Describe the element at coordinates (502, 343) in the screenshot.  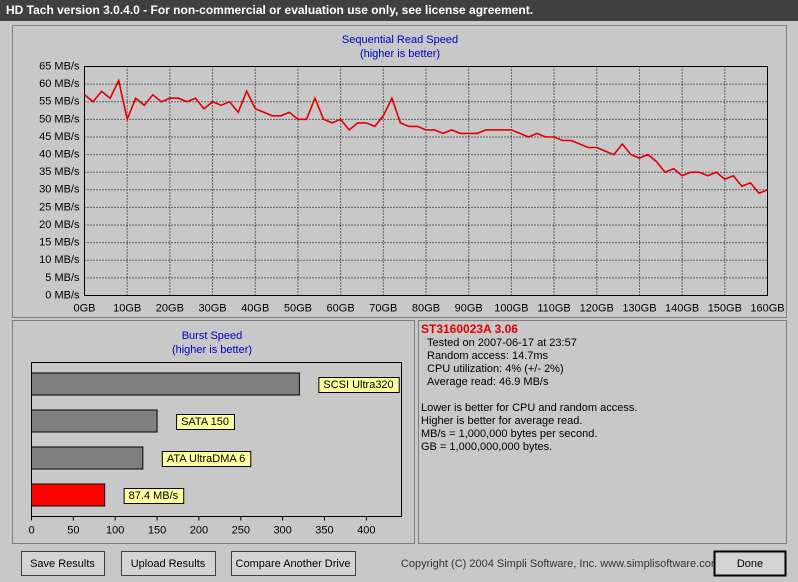
I see `info-detail: Tested on 2007-06-17 at 23:57` at that location.